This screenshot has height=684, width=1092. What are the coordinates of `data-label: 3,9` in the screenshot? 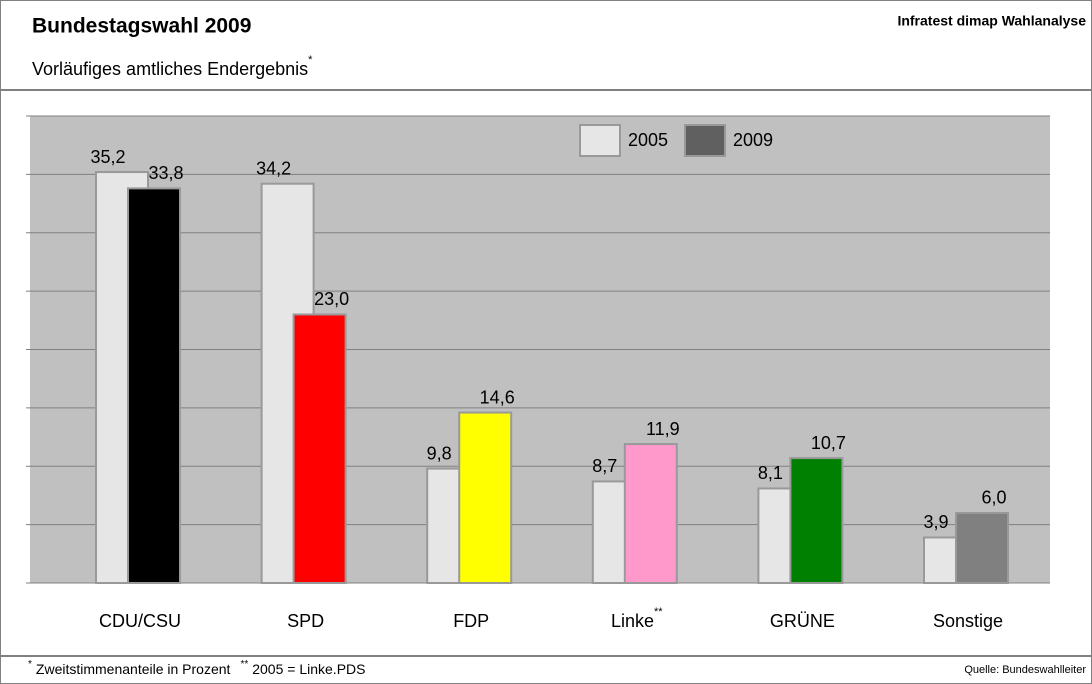 It's located at (935, 522).